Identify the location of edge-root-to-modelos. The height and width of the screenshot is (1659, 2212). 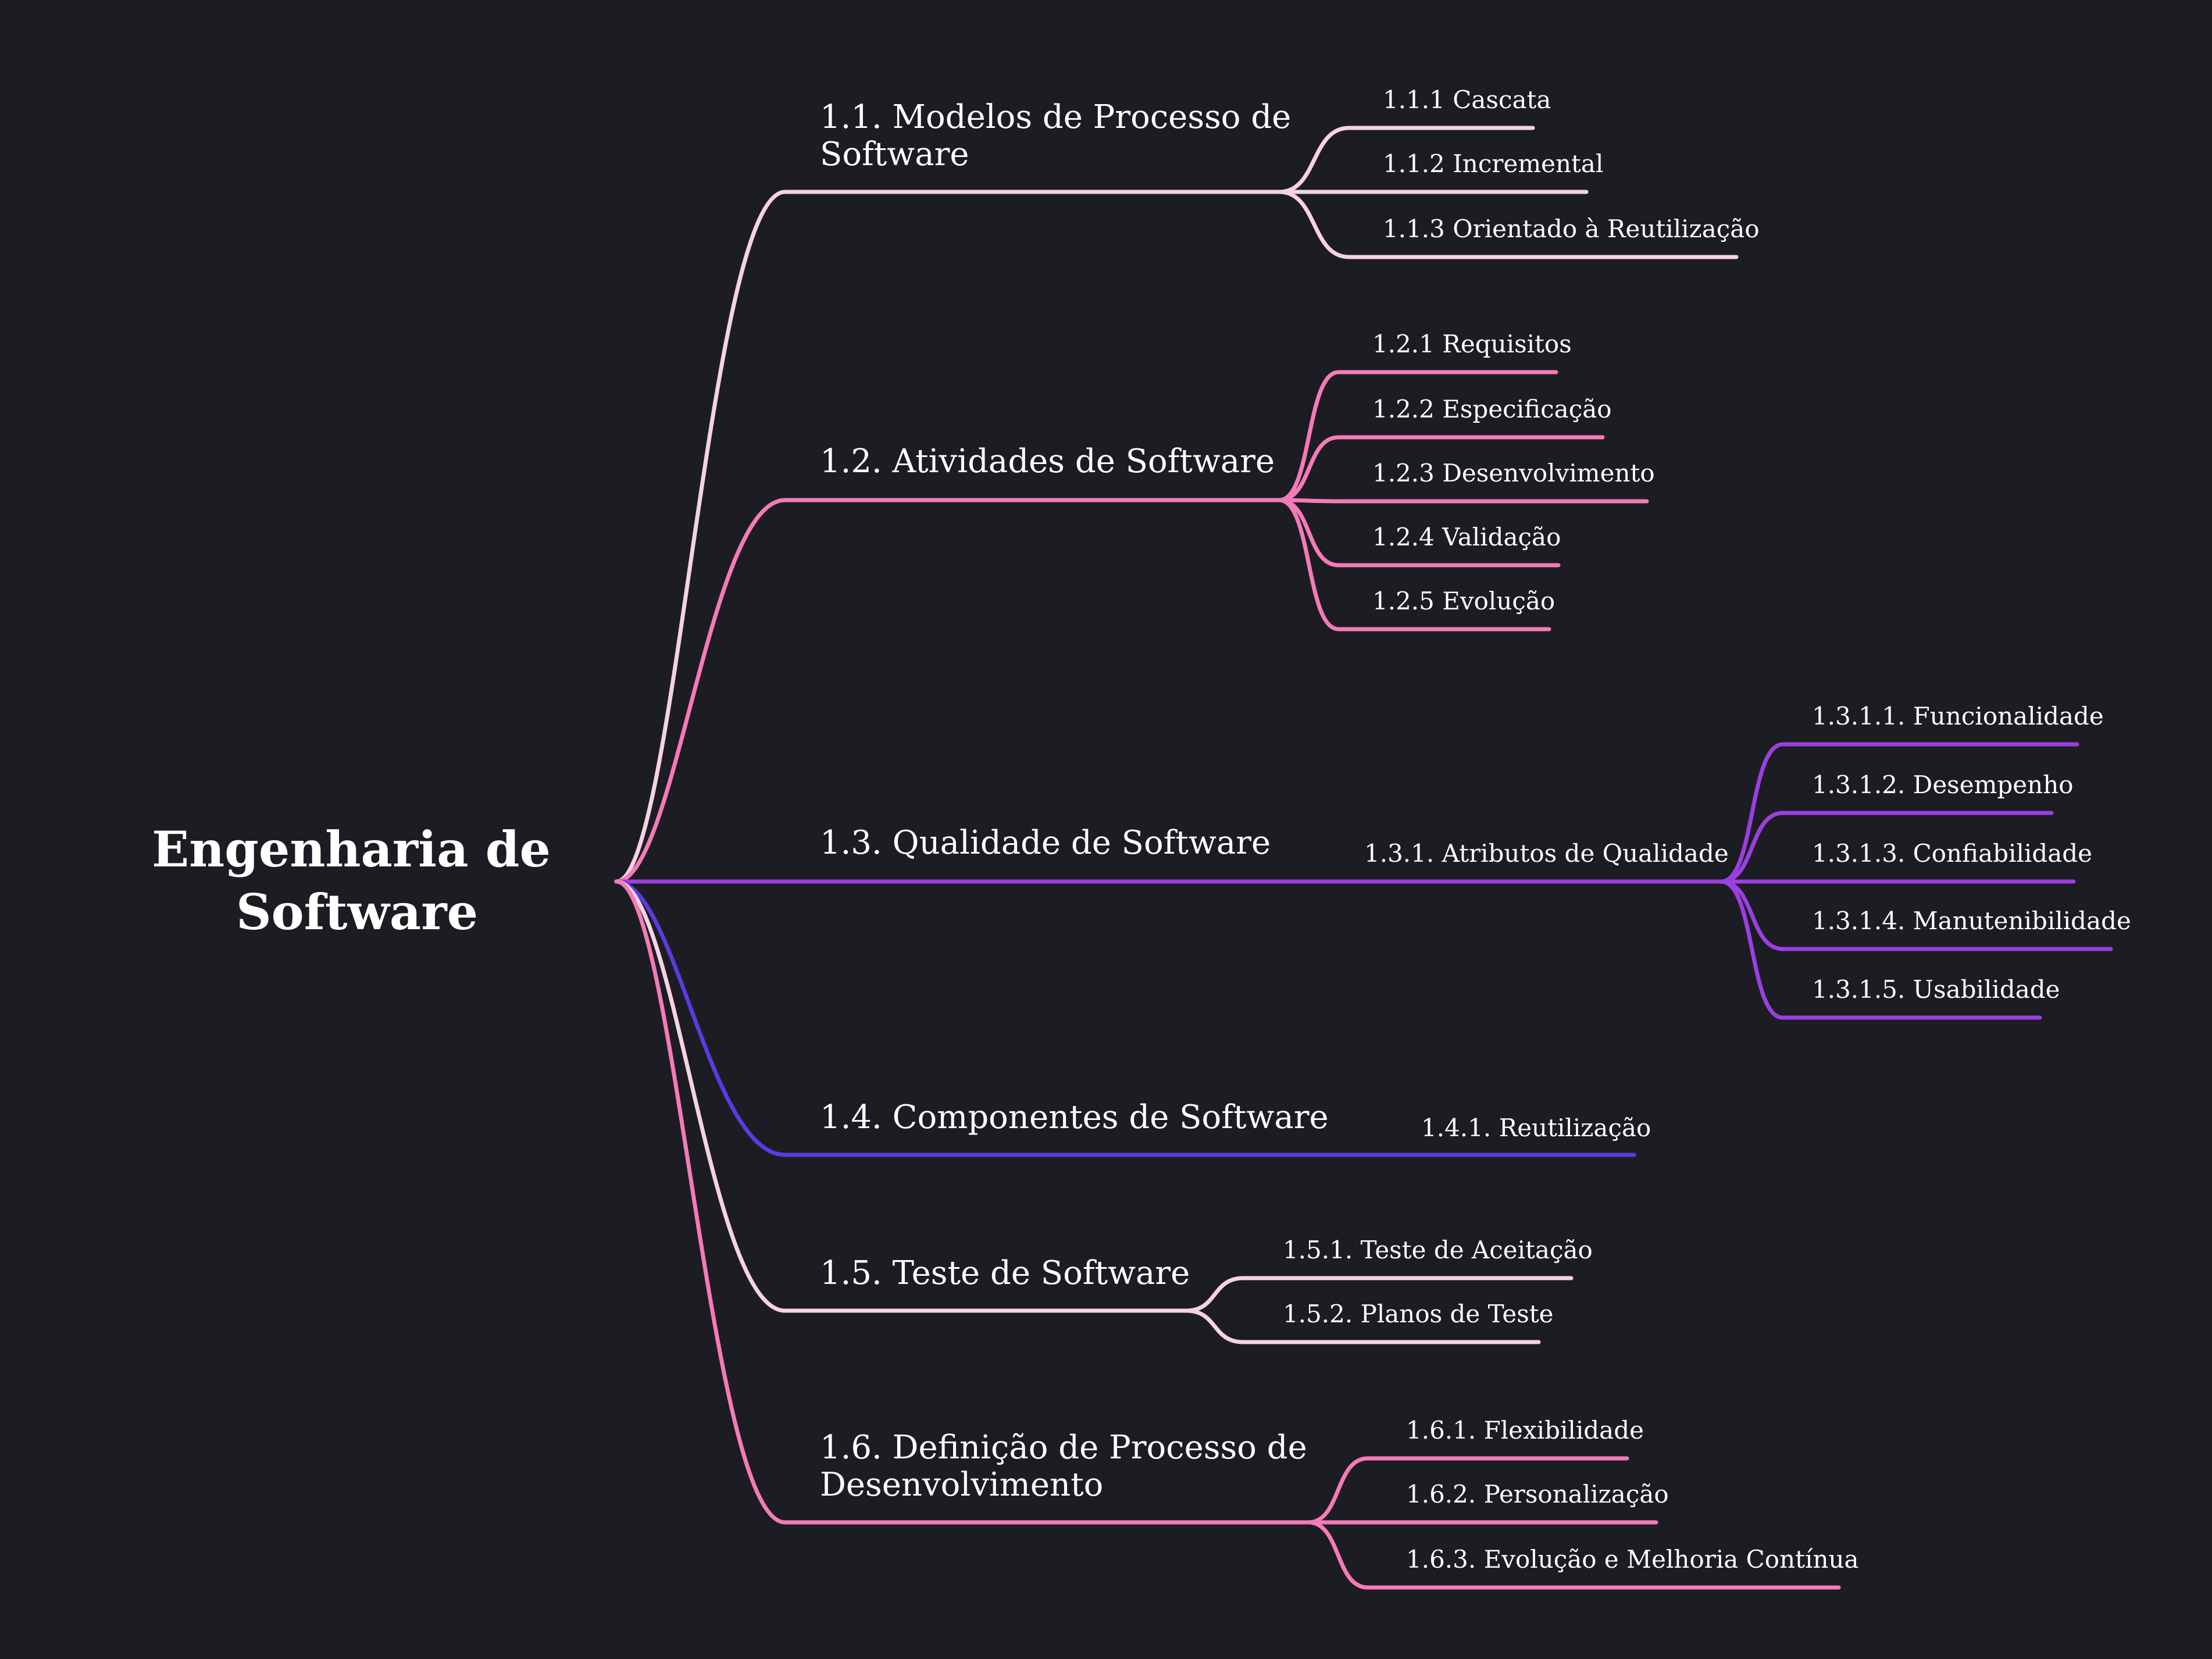
(700, 537).